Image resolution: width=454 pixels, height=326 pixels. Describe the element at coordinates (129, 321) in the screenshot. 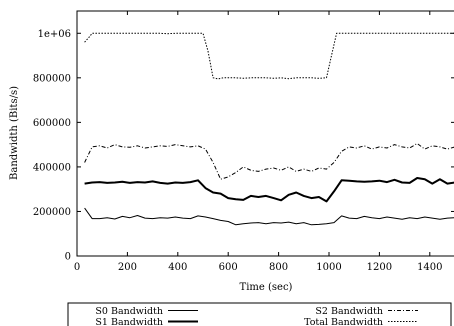

I see `legend-label: S1 Bandwidth` at that location.